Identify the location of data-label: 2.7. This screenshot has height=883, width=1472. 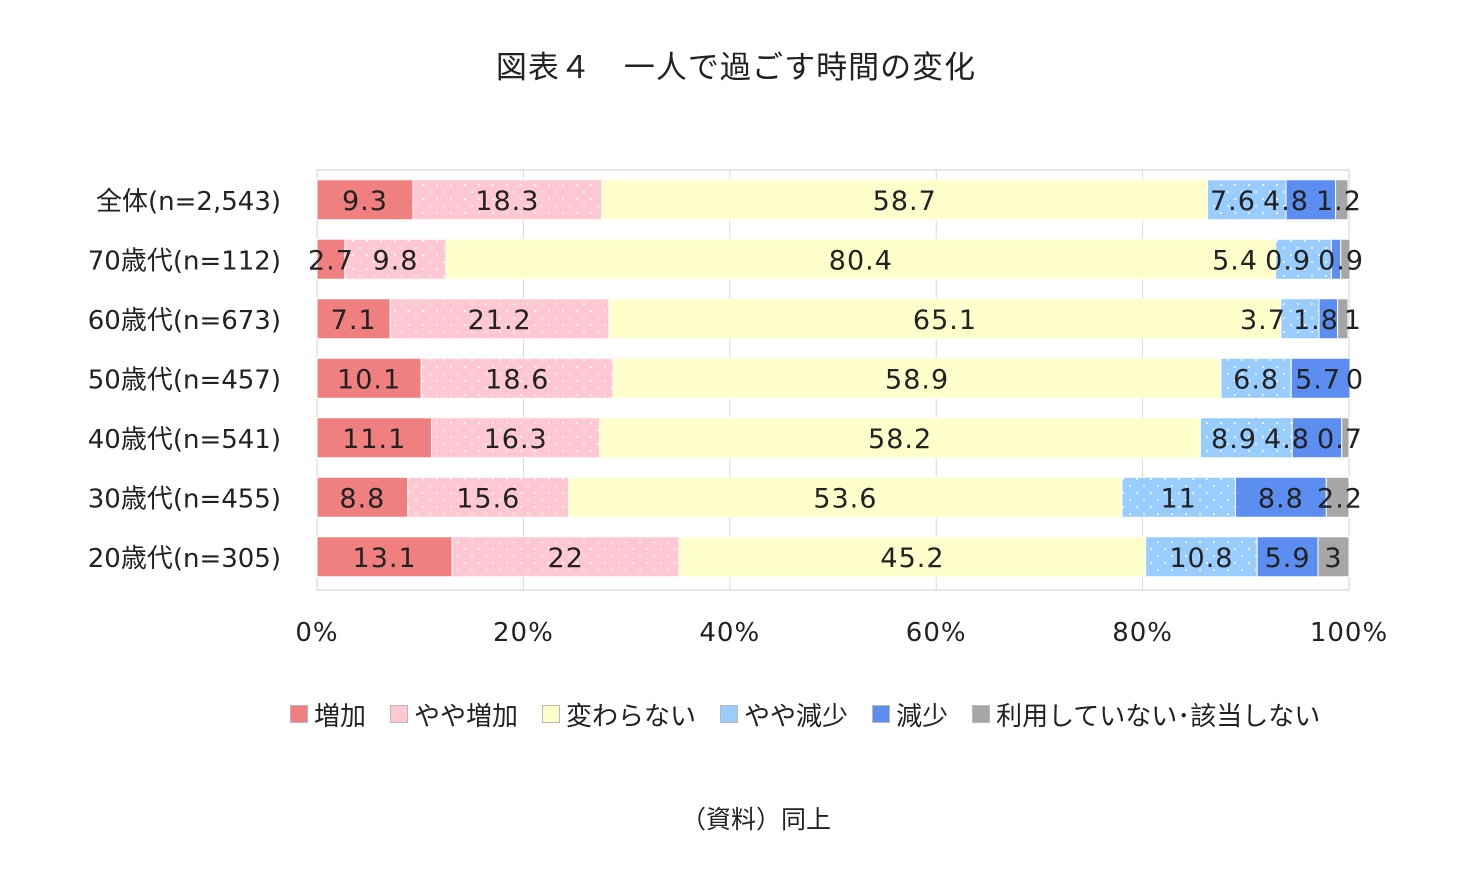
(331, 260).